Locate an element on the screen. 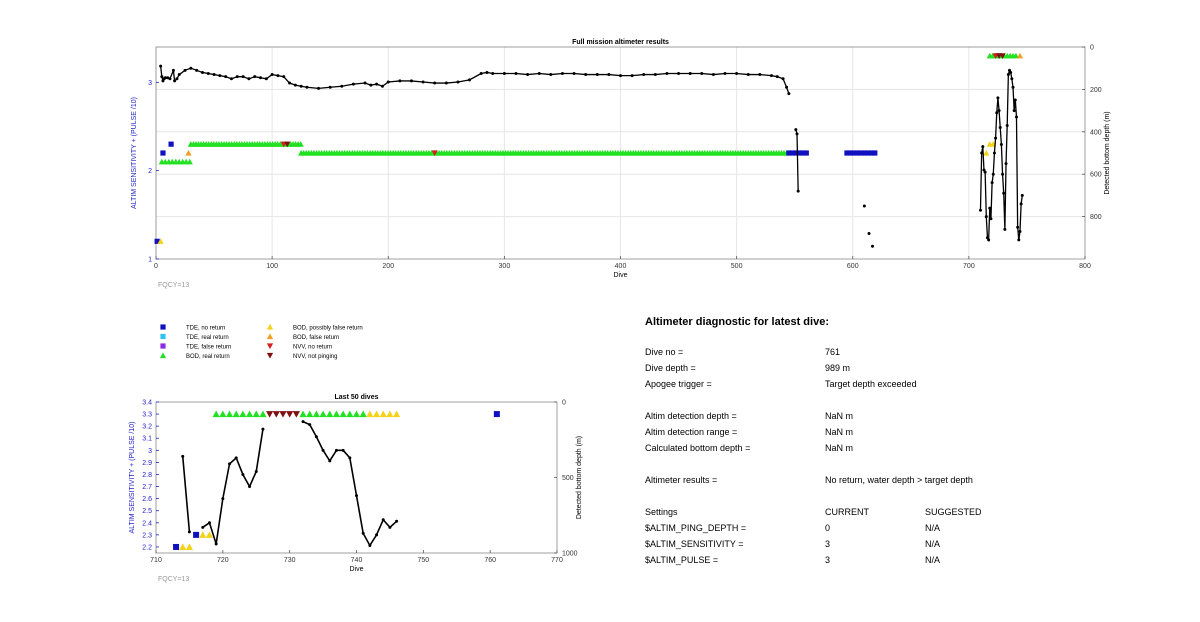 This screenshot has height=622, width=1200. x-tick-label: 700 is located at coordinates (969, 266).